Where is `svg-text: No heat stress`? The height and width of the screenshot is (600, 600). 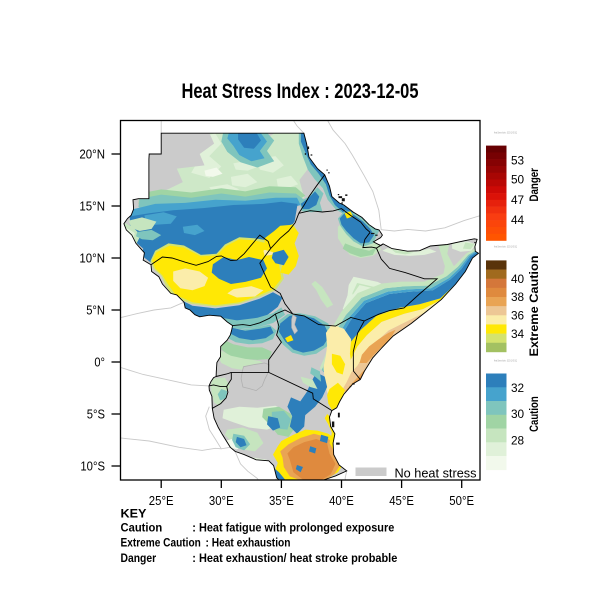 svg-text: No heat stress is located at coordinates (436, 473).